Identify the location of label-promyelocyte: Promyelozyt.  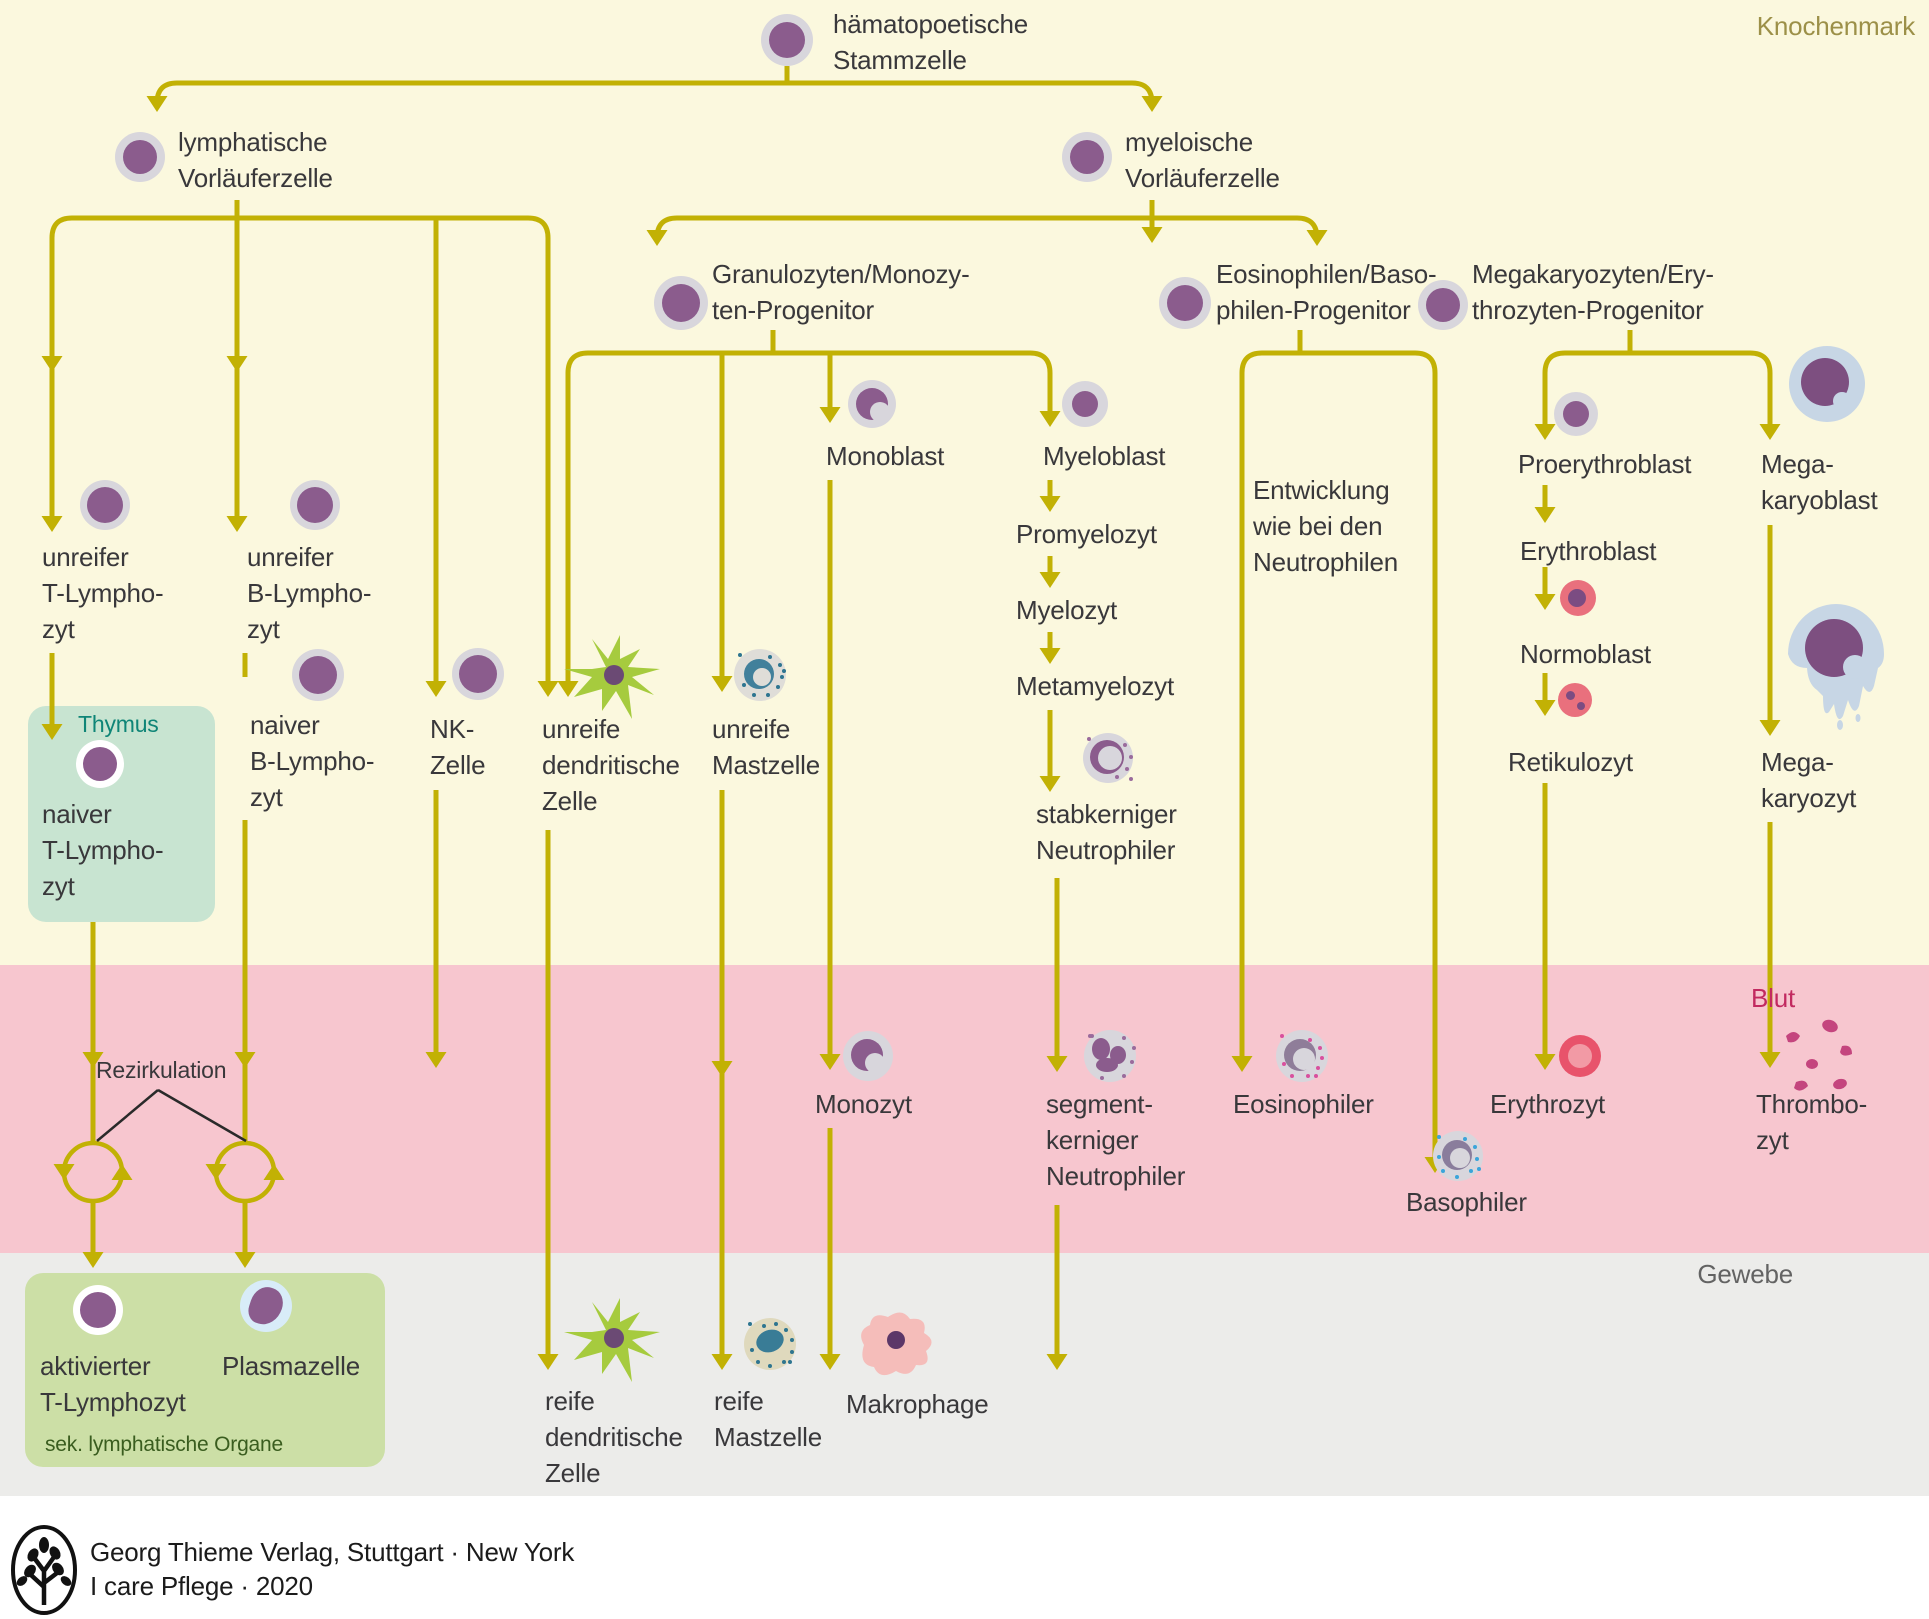
(1086, 534).